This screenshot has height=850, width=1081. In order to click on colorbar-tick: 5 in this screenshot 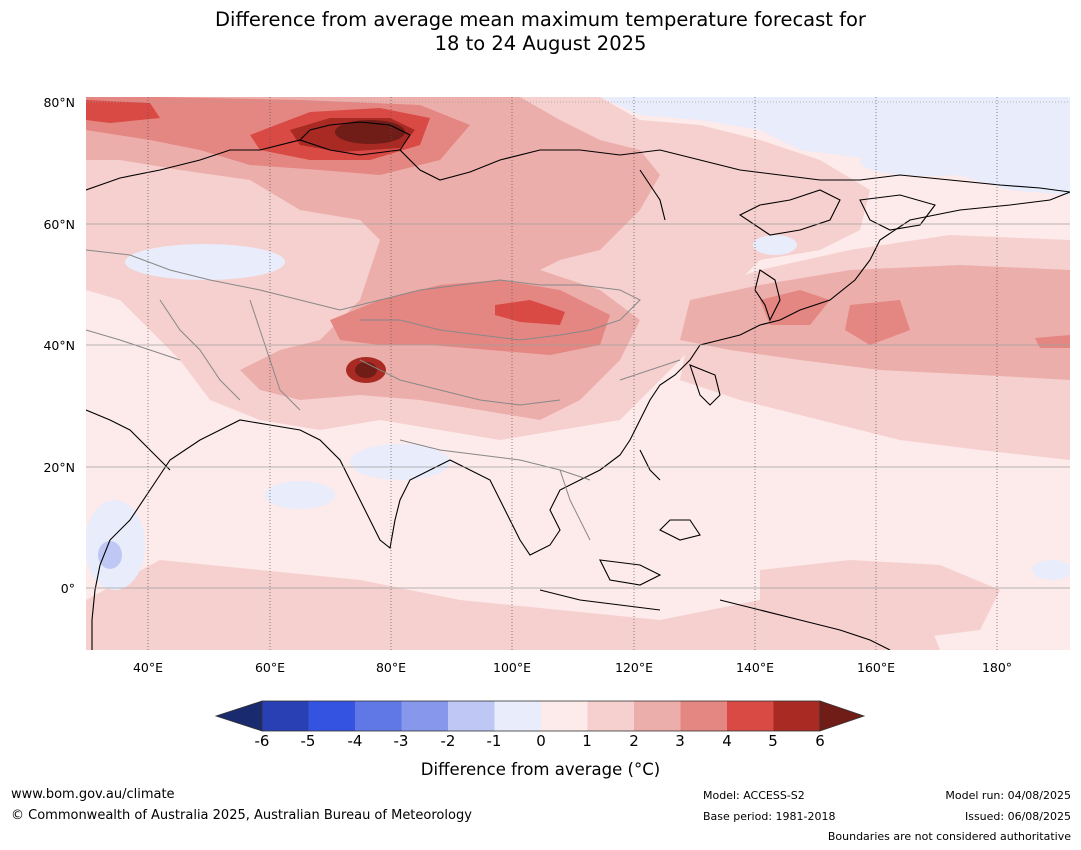, I will do `click(773, 741)`.